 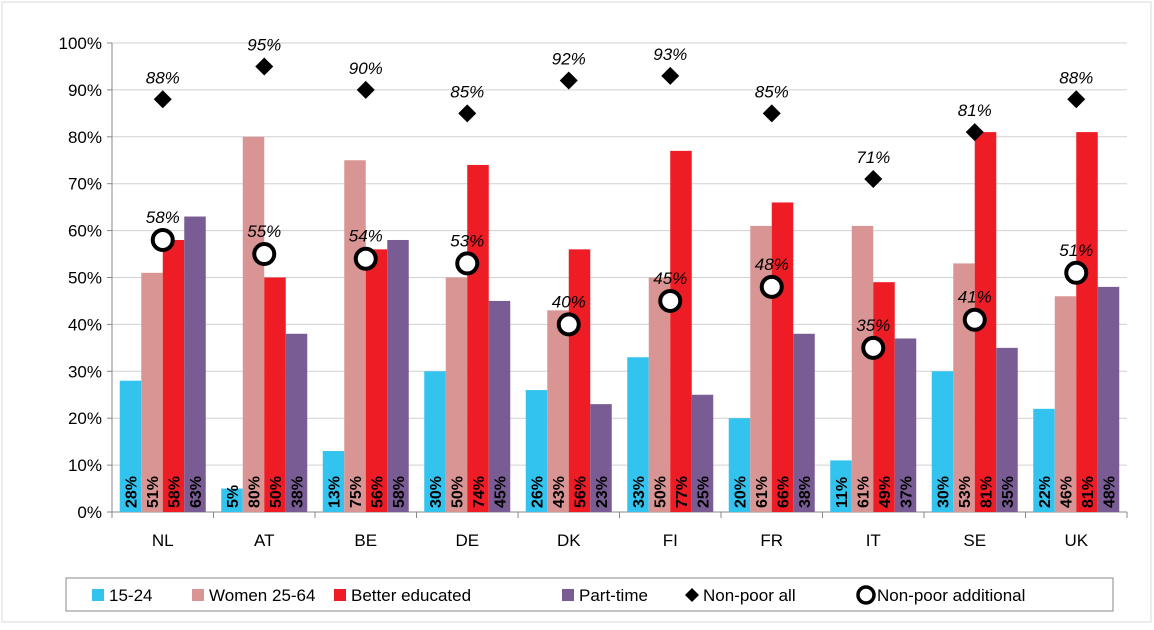 I want to click on marker-label: 55%, so click(x=264, y=231).